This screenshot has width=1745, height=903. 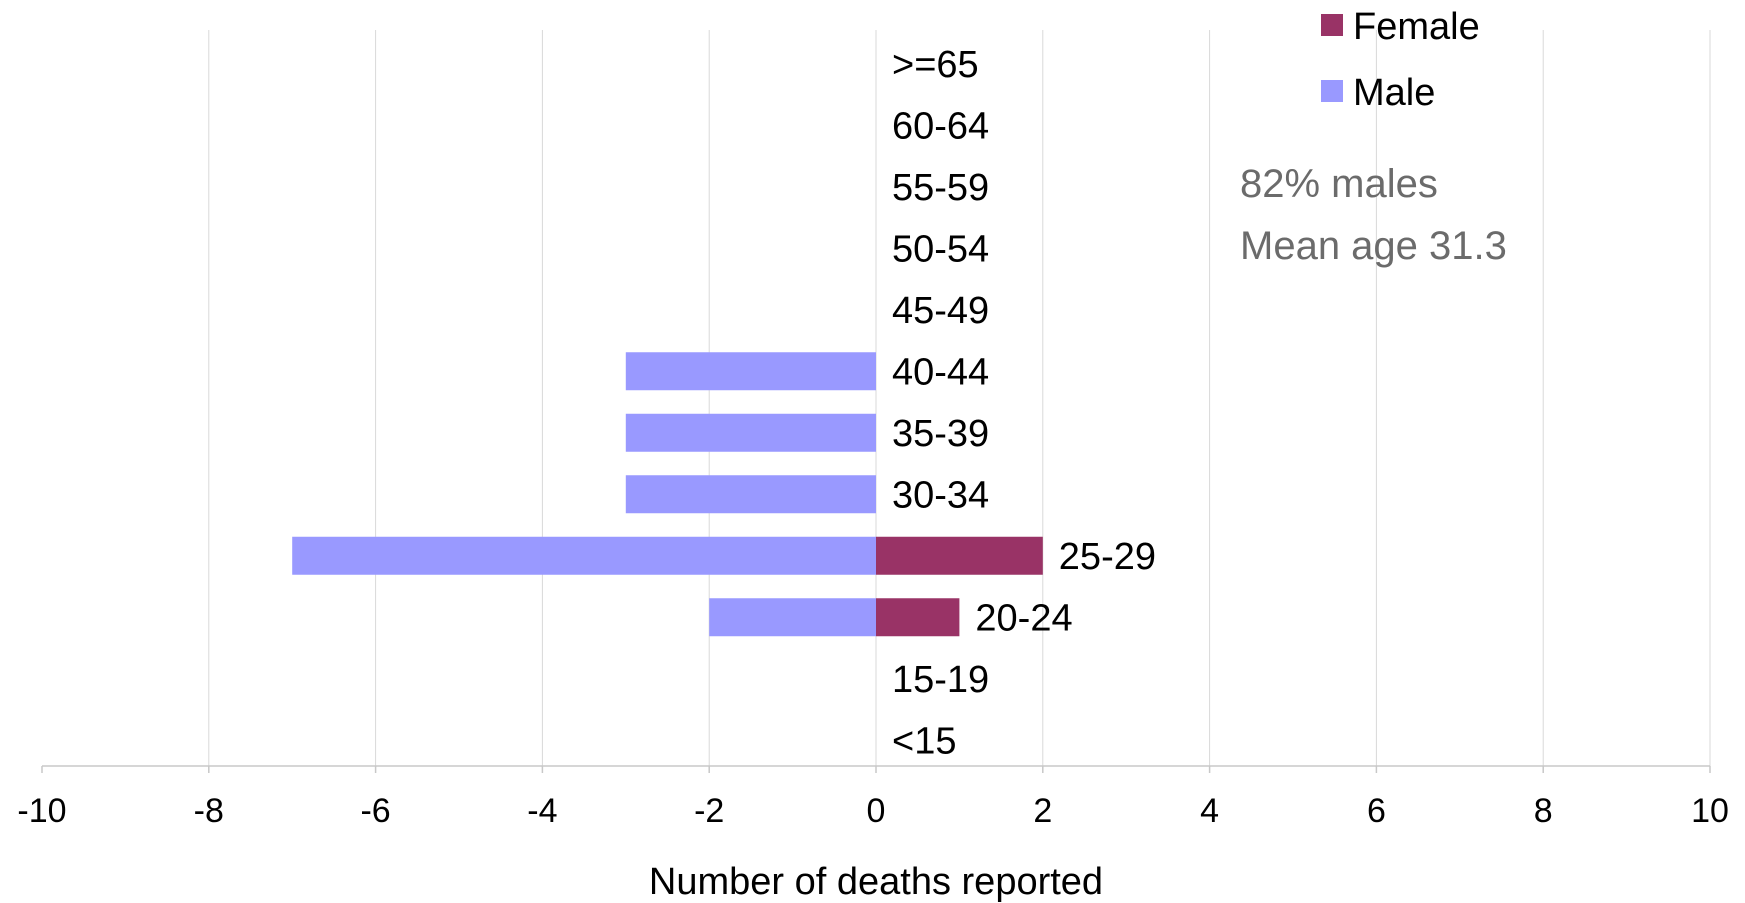 I want to click on bars, so click(x=667, y=494).